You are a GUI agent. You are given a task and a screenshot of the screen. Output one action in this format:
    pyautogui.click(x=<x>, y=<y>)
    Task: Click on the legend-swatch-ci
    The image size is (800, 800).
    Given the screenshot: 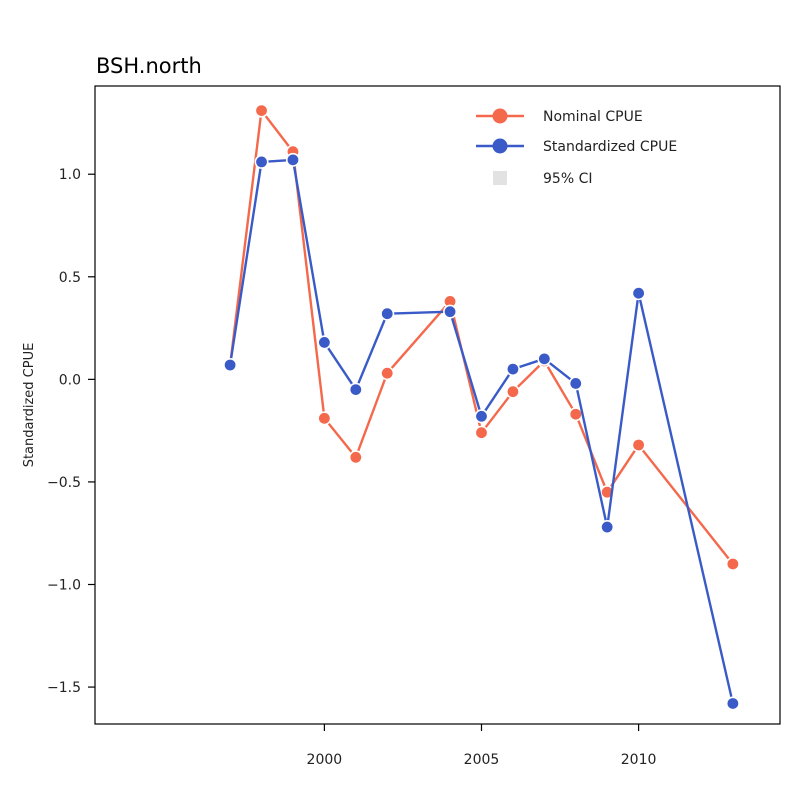 What is the action you would take?
    pyautogui.click(x=500, y=178)
    